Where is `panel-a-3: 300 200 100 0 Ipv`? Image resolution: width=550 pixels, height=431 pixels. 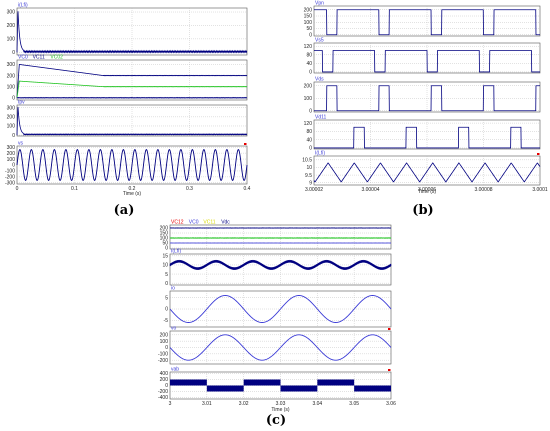
panel-a-3: 300 200 100 0 Ipv is located at coordinates (127, 119).